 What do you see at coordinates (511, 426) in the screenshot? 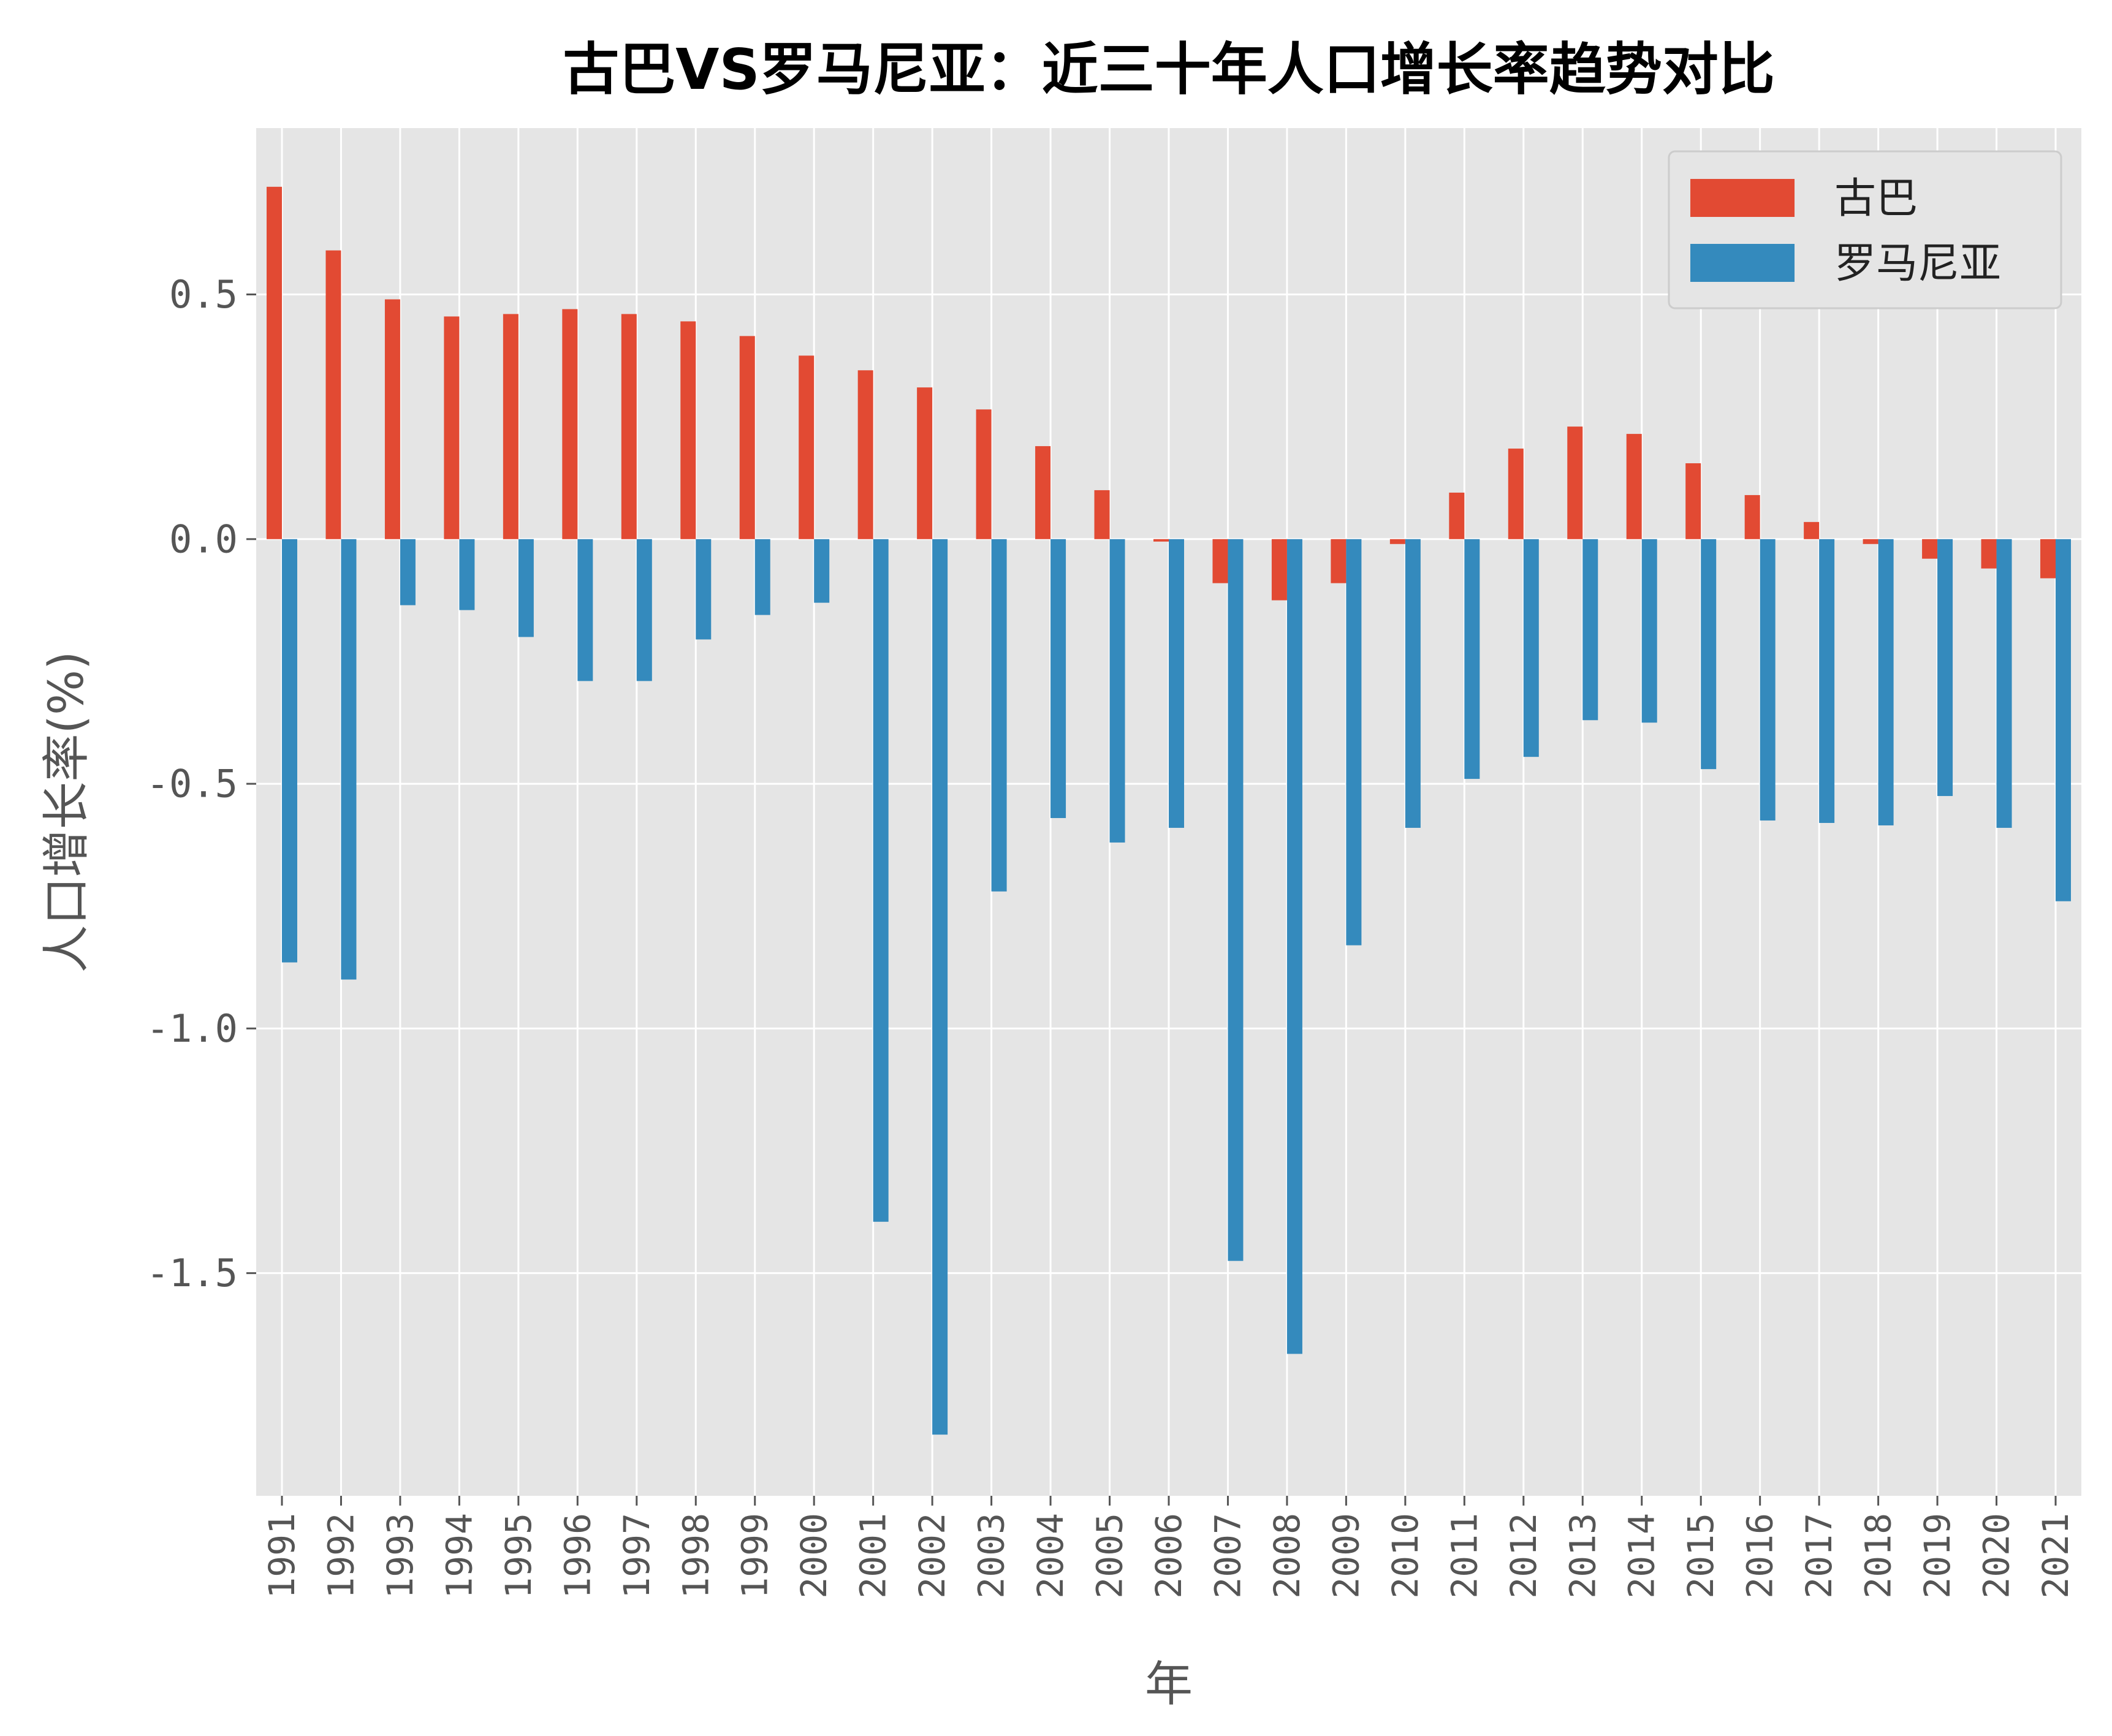
I see `bar-cuba-1995` at bounding box center [511, 426].